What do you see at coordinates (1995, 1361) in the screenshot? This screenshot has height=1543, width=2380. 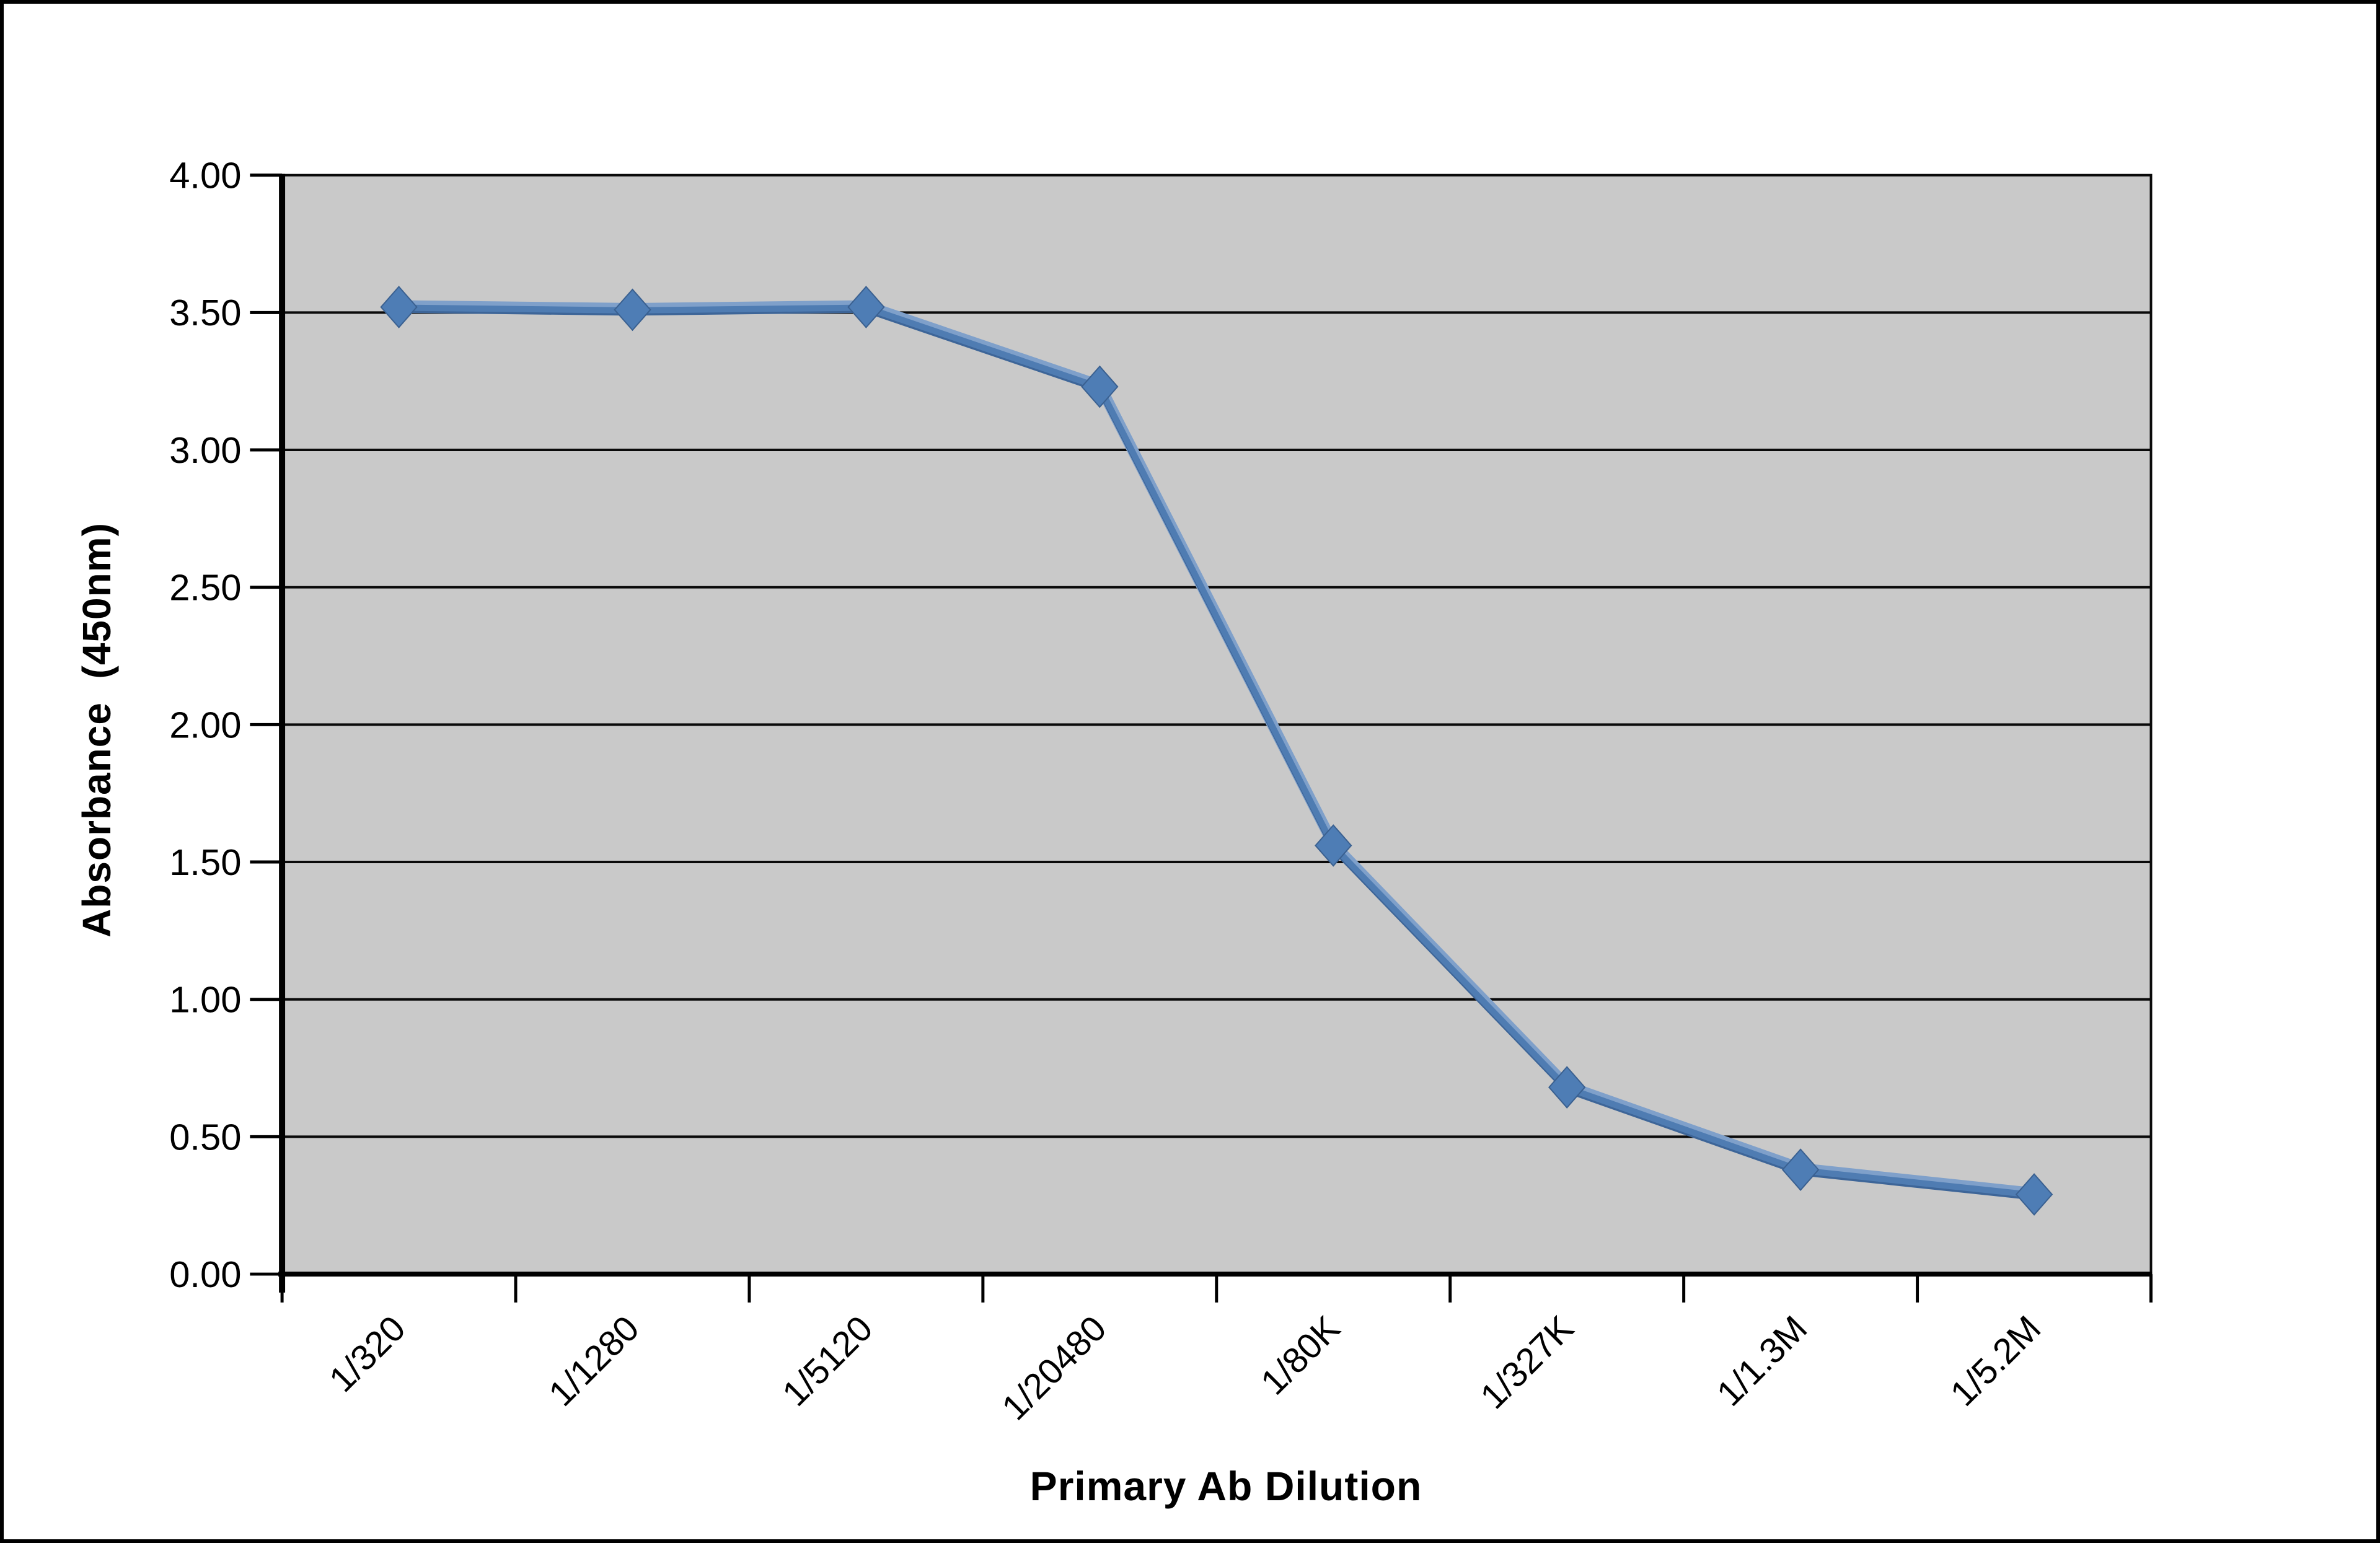 I see `x-tick-label: 1/5.2M` at bounding box center [1995, 1361].